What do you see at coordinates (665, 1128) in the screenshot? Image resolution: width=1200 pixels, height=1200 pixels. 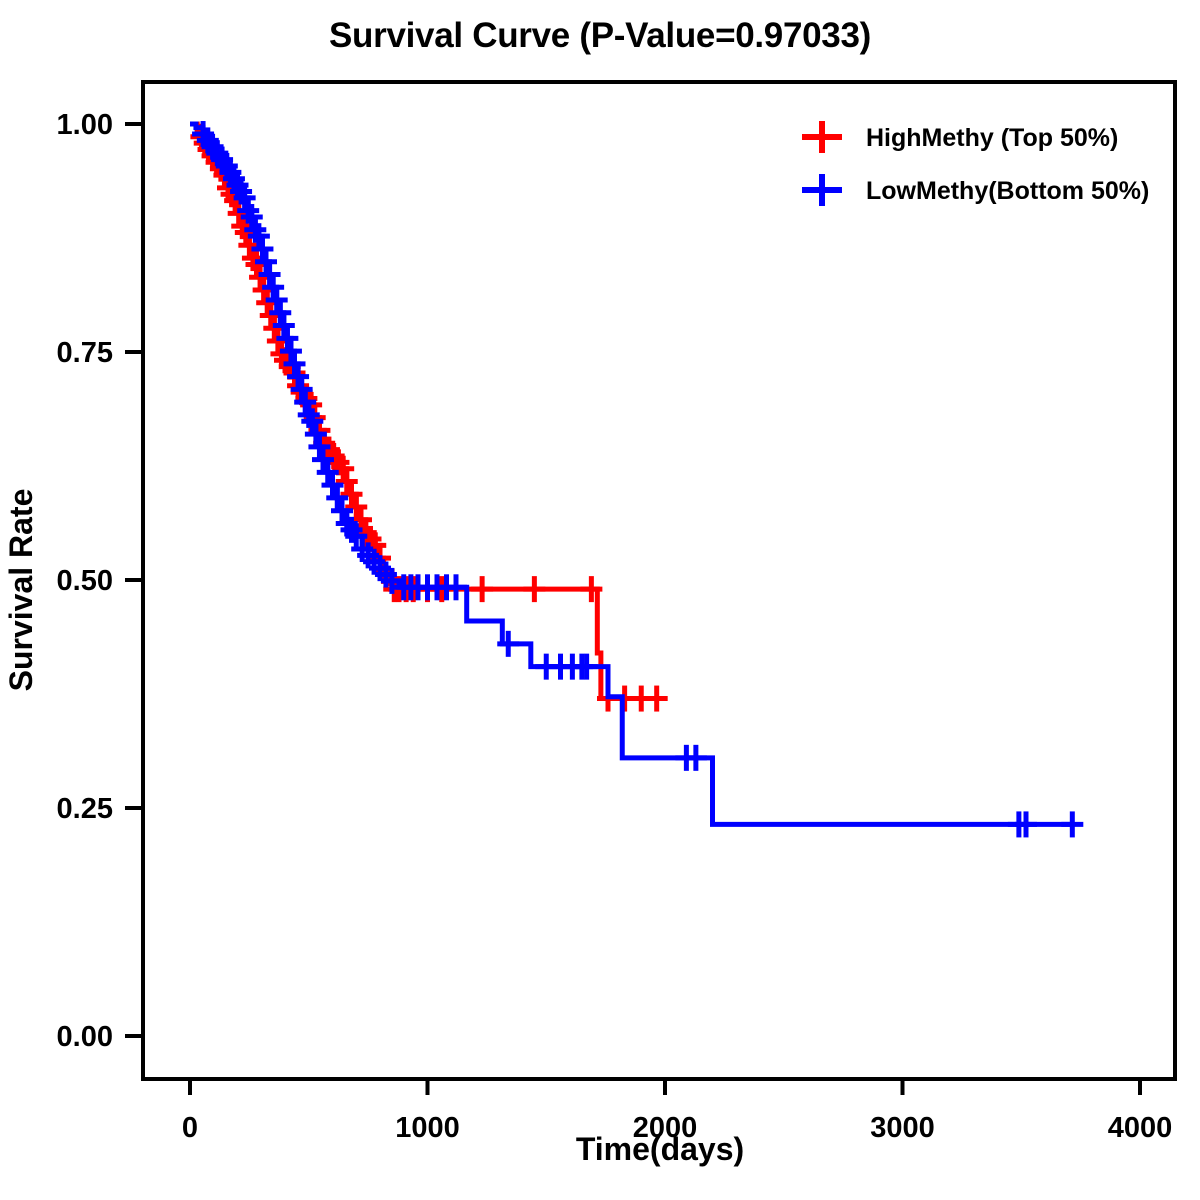 I see `x-tick-label: 2000` at bounding box center [665, 1128].